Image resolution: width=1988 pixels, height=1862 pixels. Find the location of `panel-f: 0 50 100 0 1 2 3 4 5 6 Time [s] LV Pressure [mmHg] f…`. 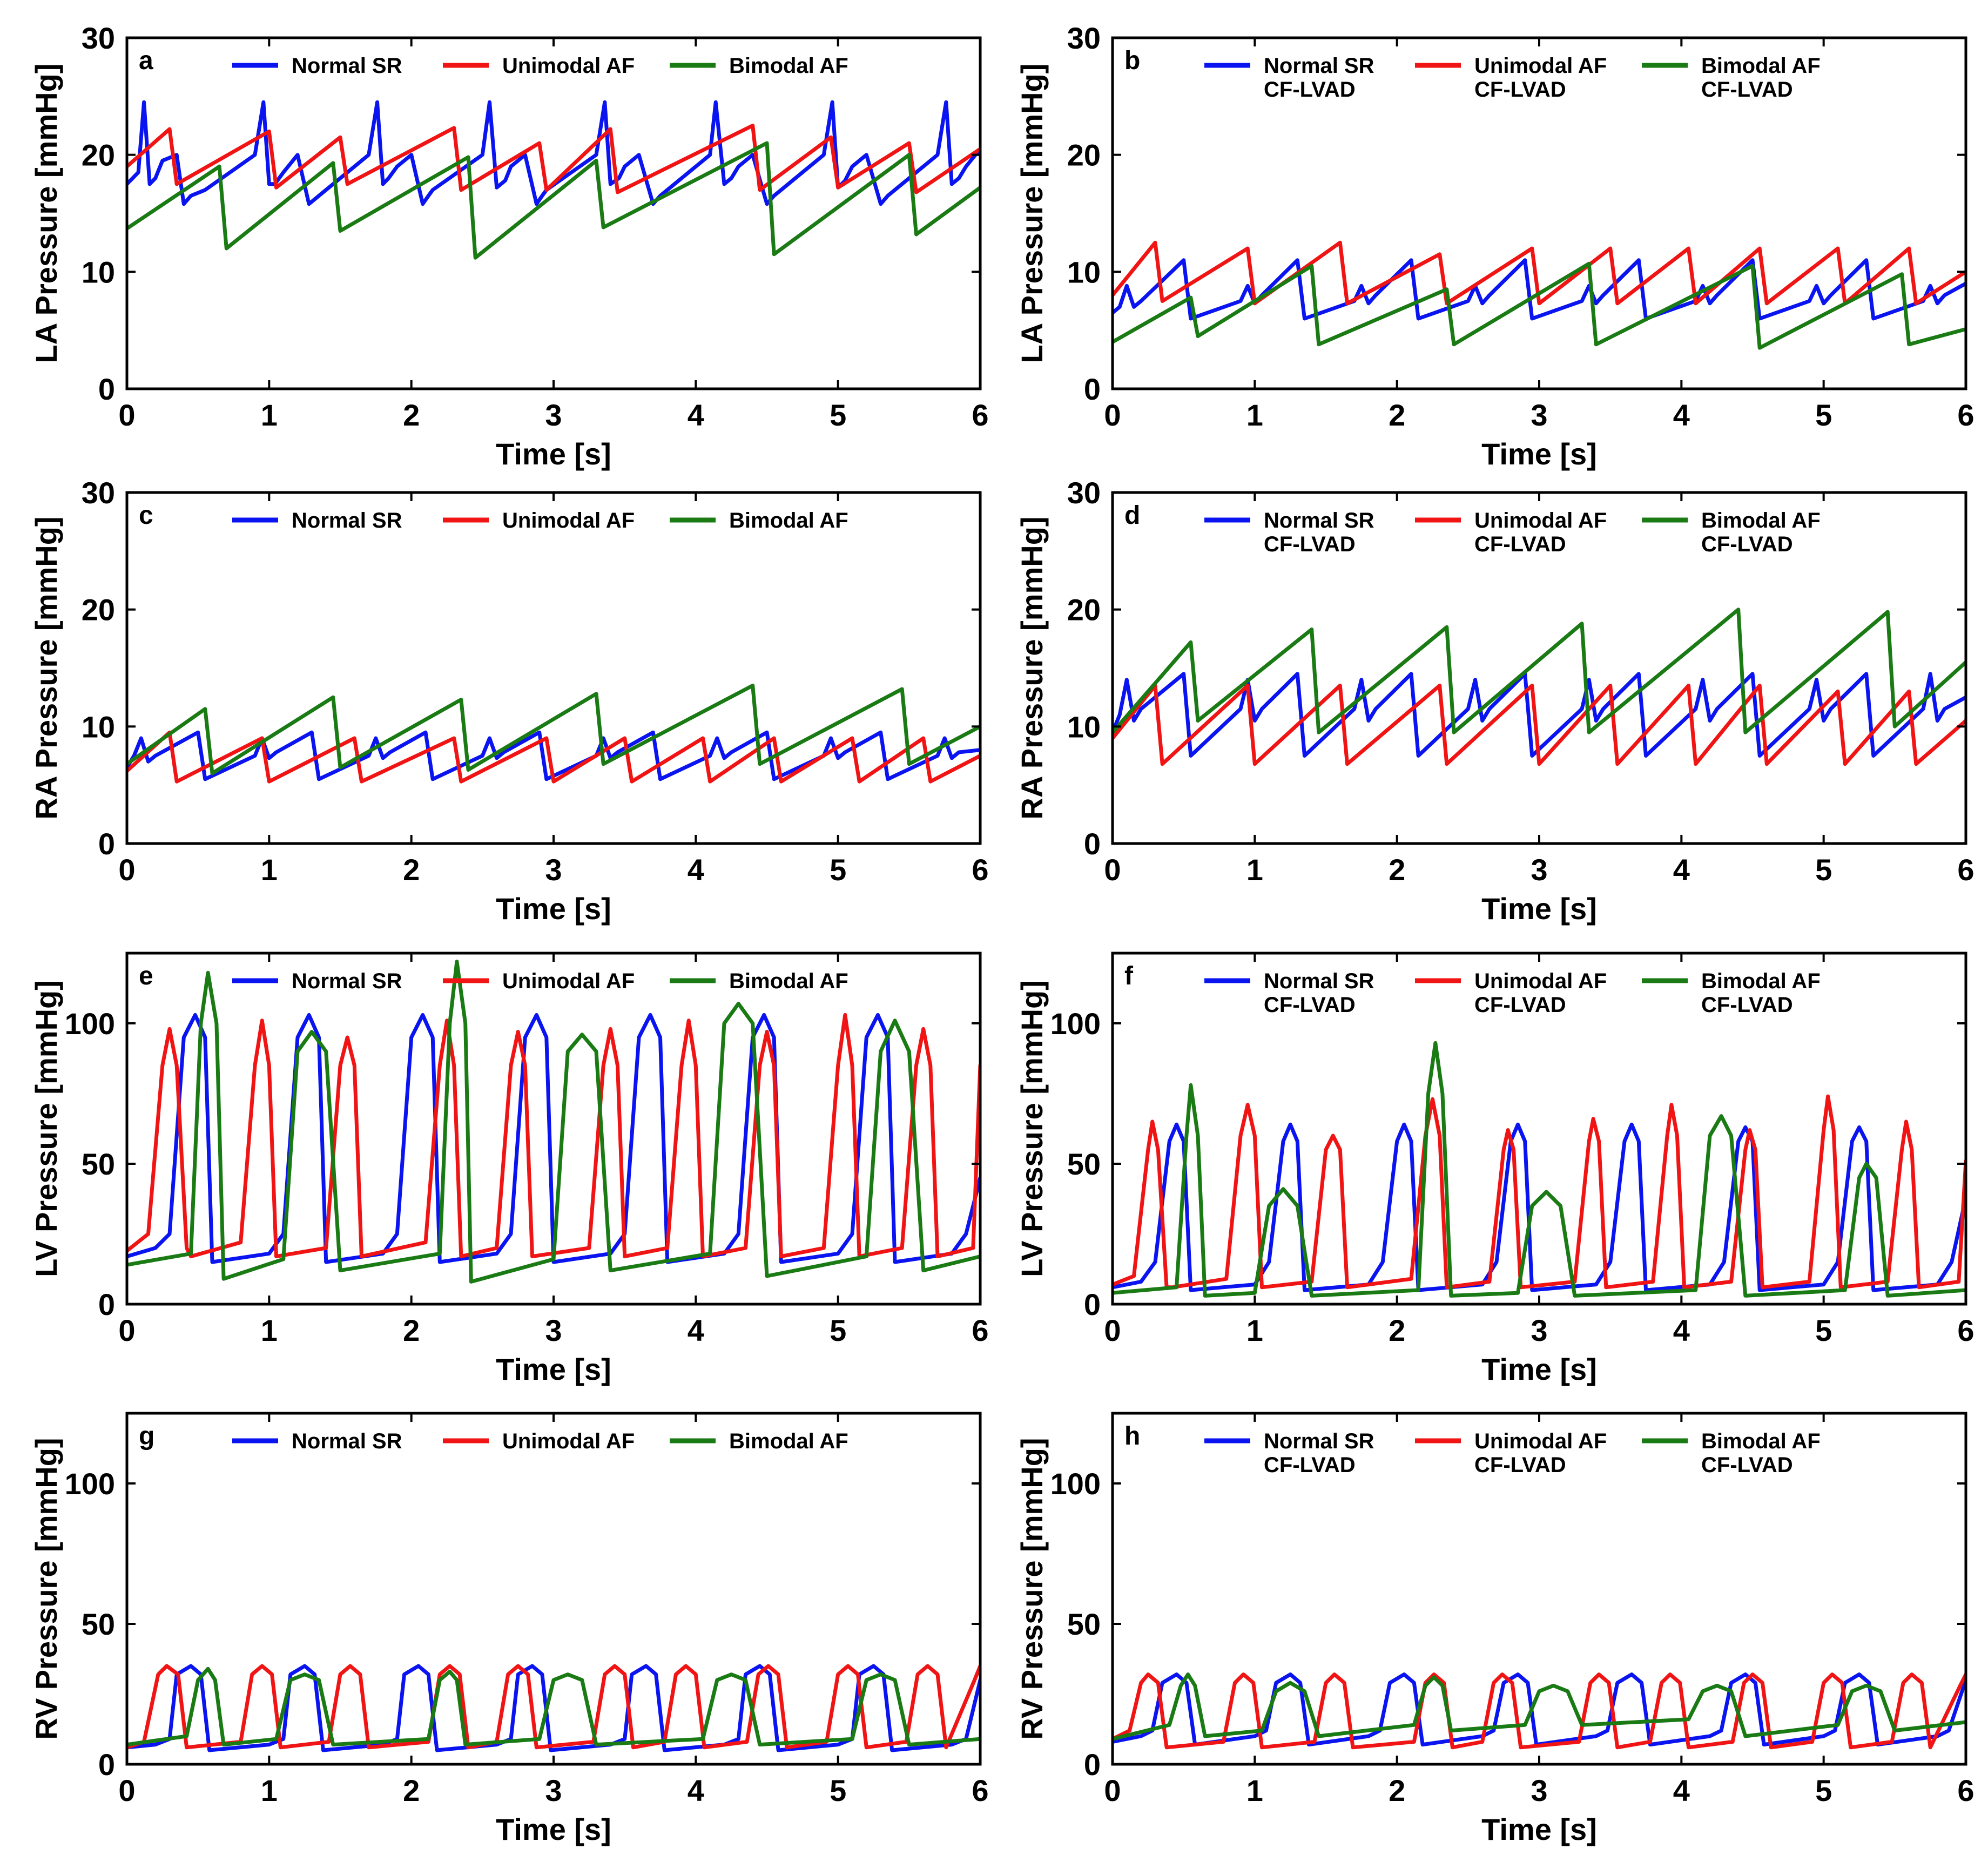

panel-f: 0 50 100 0 1 2 3 4 5 6 Time [s] LV Pressure [mmHg] f… is located at coordinates (1494, 1169).